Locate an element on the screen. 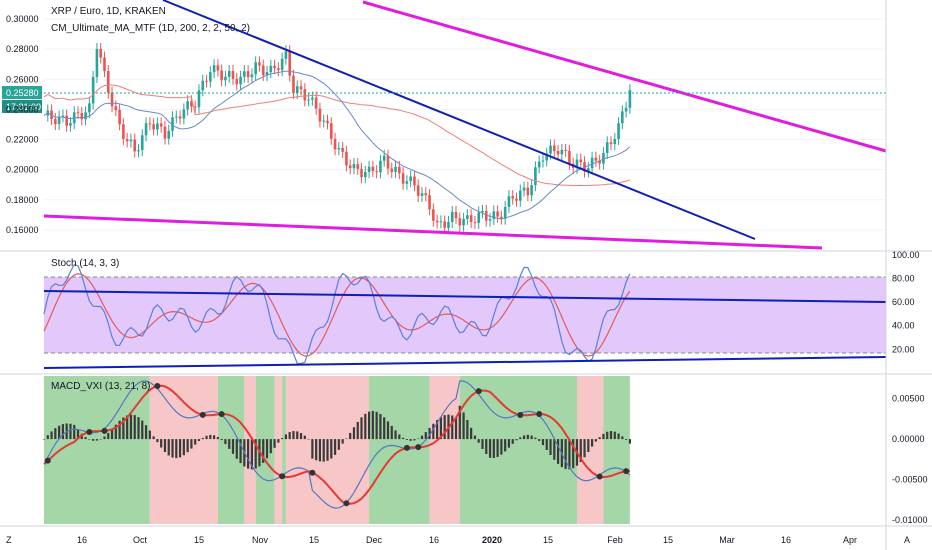  macd-tick-label: 0.00500 is located at coordinates (908, 399).